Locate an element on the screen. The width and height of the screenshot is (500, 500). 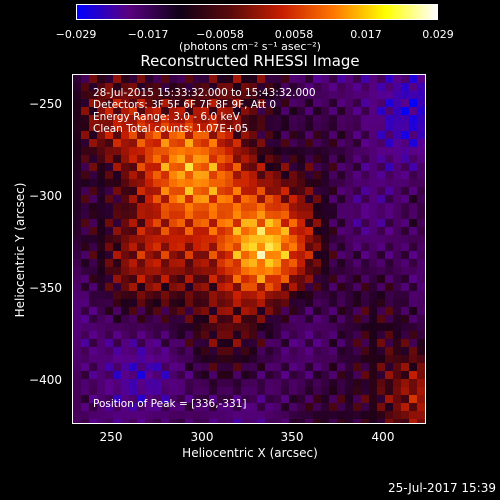
x-tick-label: 400 is located at coordinates (383, 437).